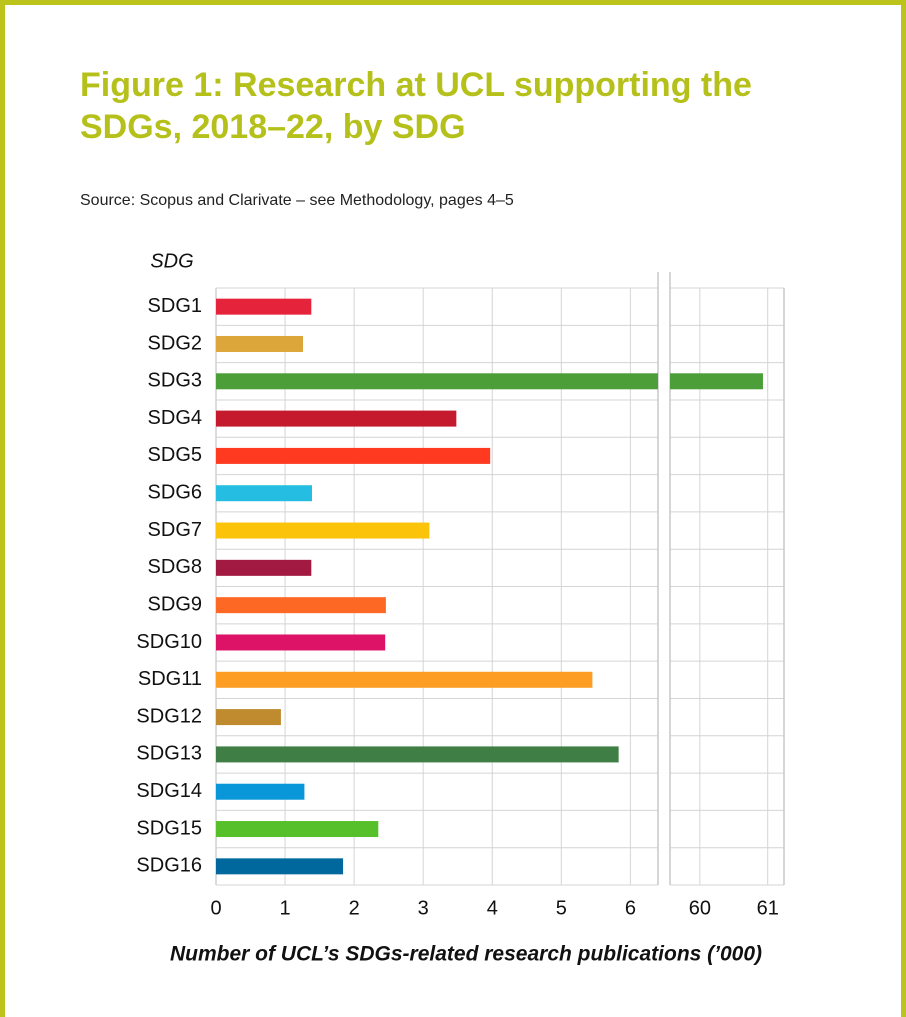  Describe the element at coordinates (561, 908) in the screenshot. I see `x-tick-label: 5` at that location.